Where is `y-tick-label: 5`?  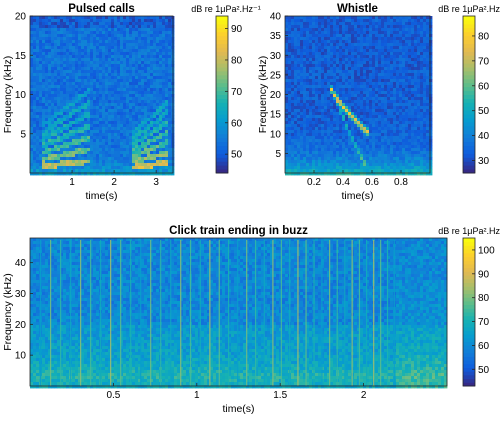
y-tick-label: 5 is located at coordinates (23, 134).